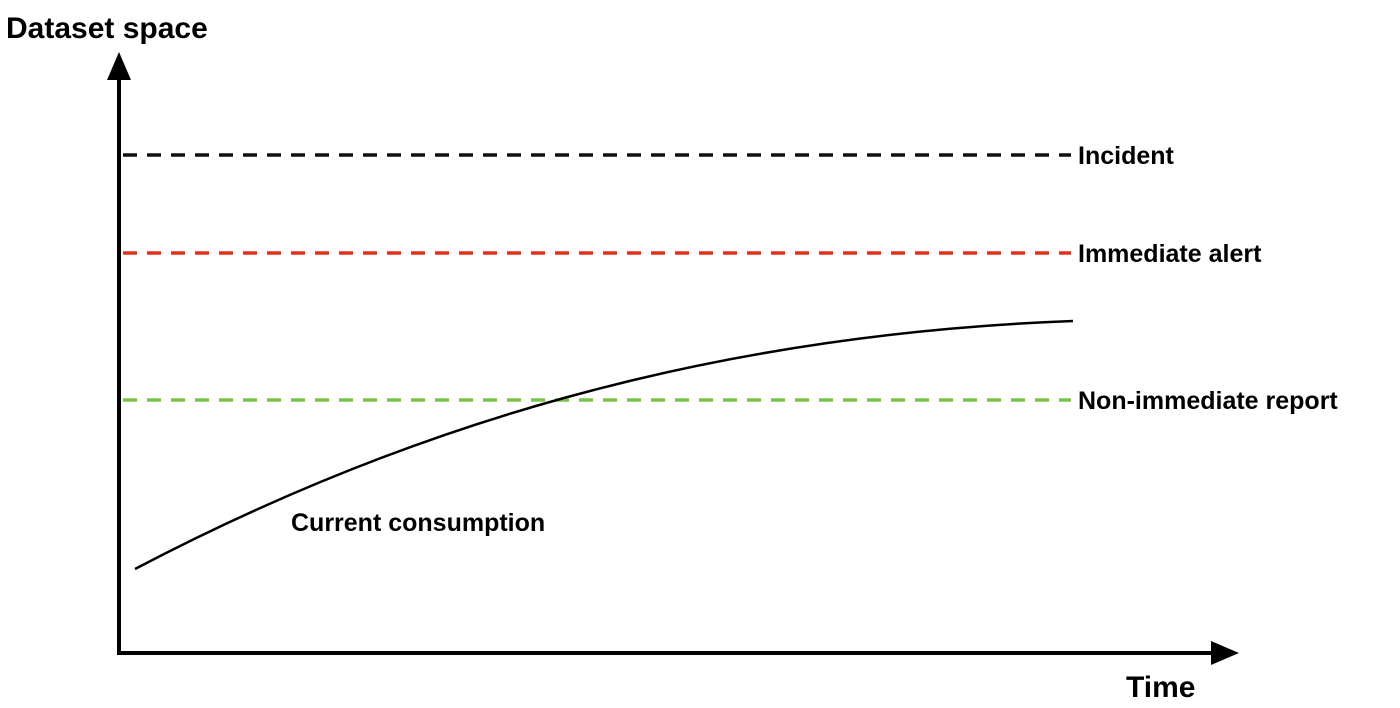 The height and width of the screenshot is (708, 1400). What do you see at coordinates (730, 401) in the screenshot?
I see `threshold-non-immediate-report: Non-immediate report` at bounding box center [730, 401].